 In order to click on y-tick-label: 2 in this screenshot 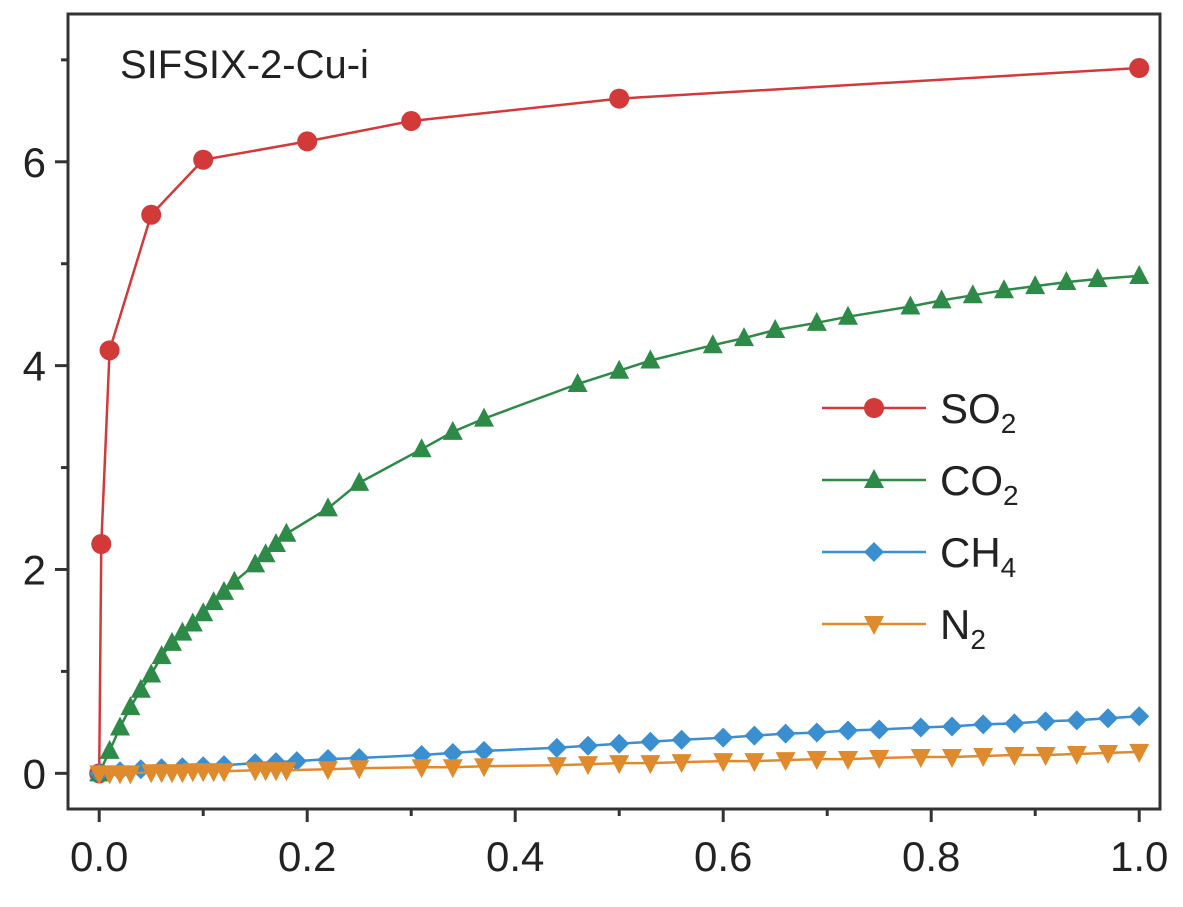, I will do `click(34, 569)`.